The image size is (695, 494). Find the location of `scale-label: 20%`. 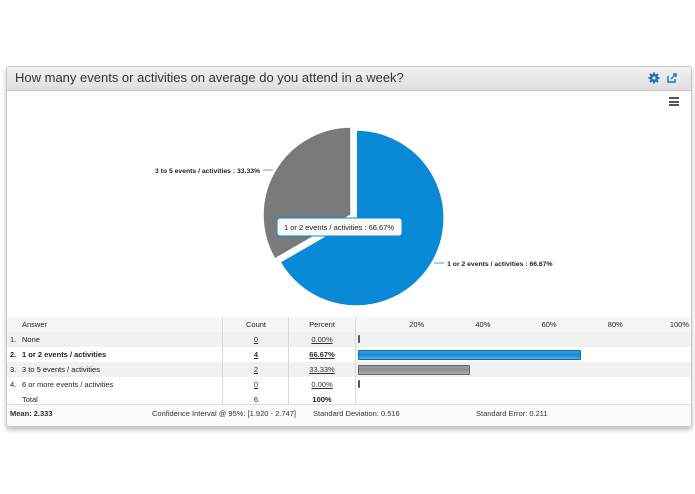

scale-label: 20% is located at coordinates (417, 324).